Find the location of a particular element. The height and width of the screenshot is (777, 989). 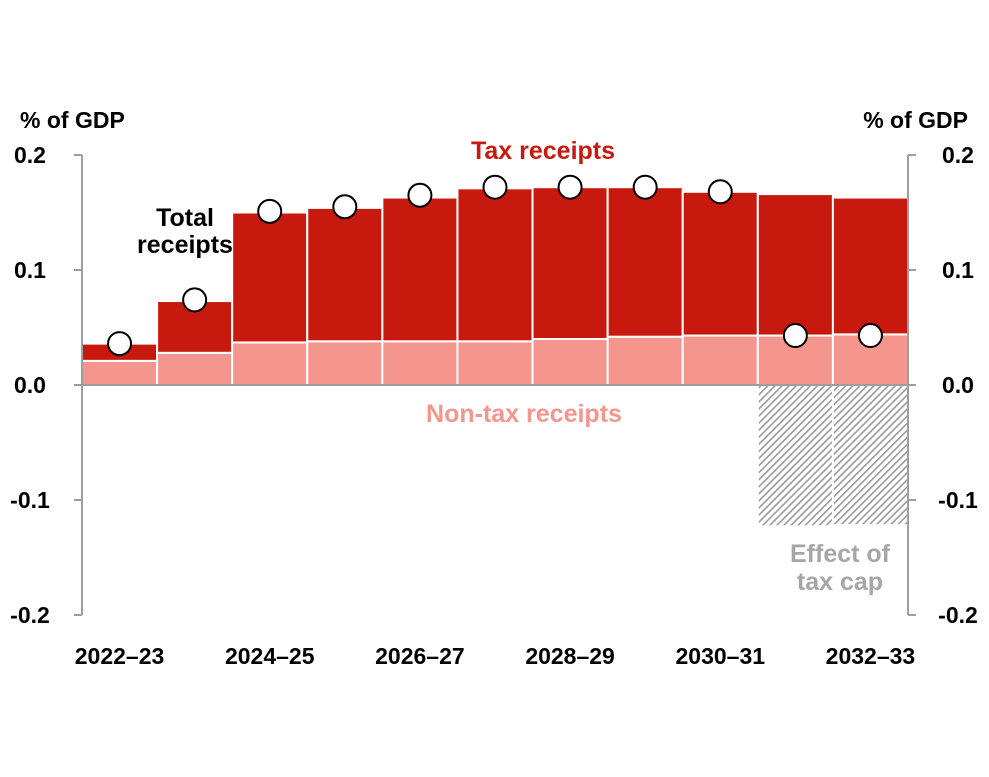

left-unit-label: % of GDP is located at coordinates (72, 120).